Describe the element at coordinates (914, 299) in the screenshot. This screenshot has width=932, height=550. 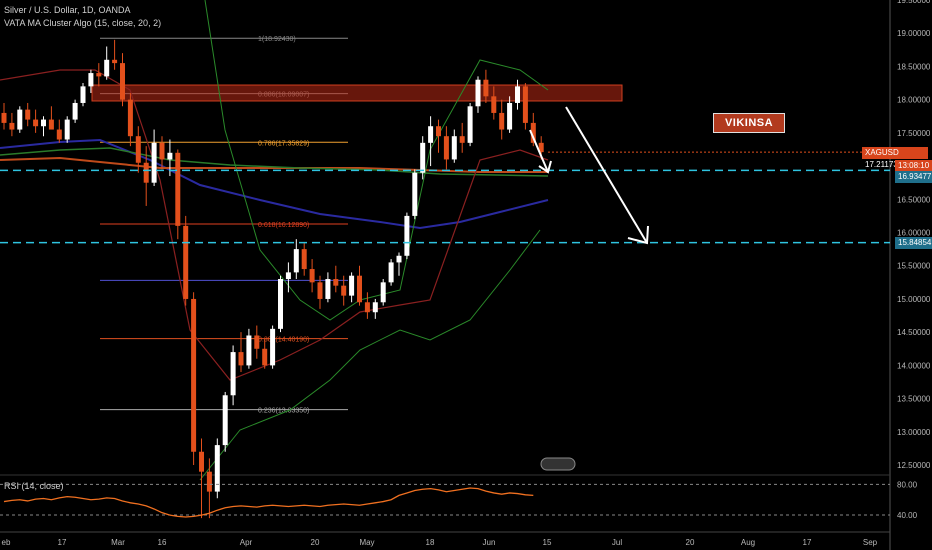
I see `y-tick-label: 15.00000` at that location.